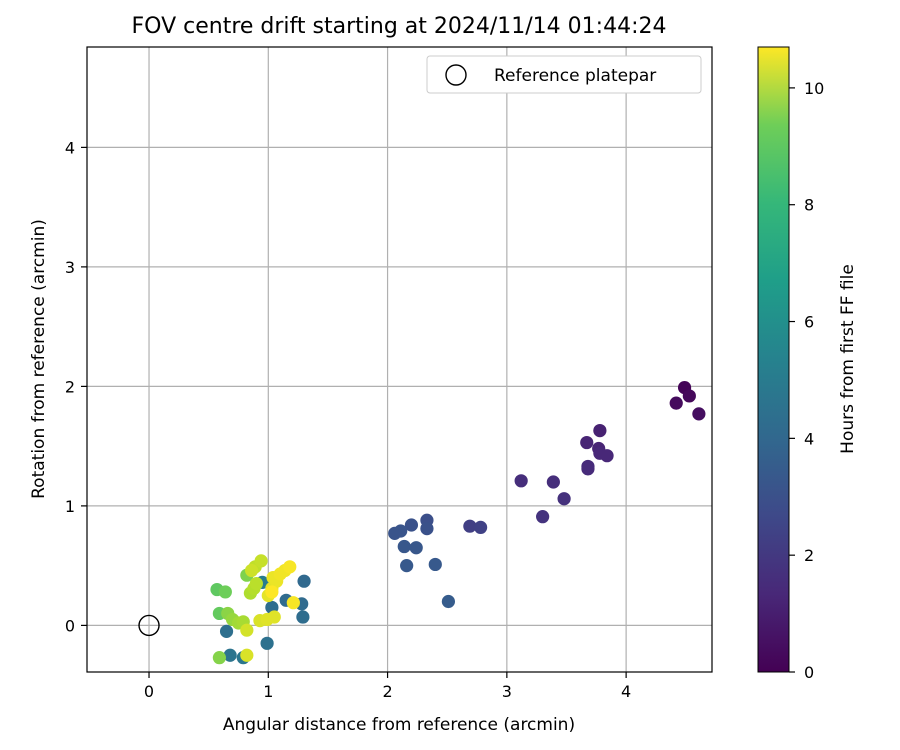  What do you see at coordinates (809, 672) in the screenshot?
I see `colorbar-tick-label: 0` at bounding box center [809, 672].